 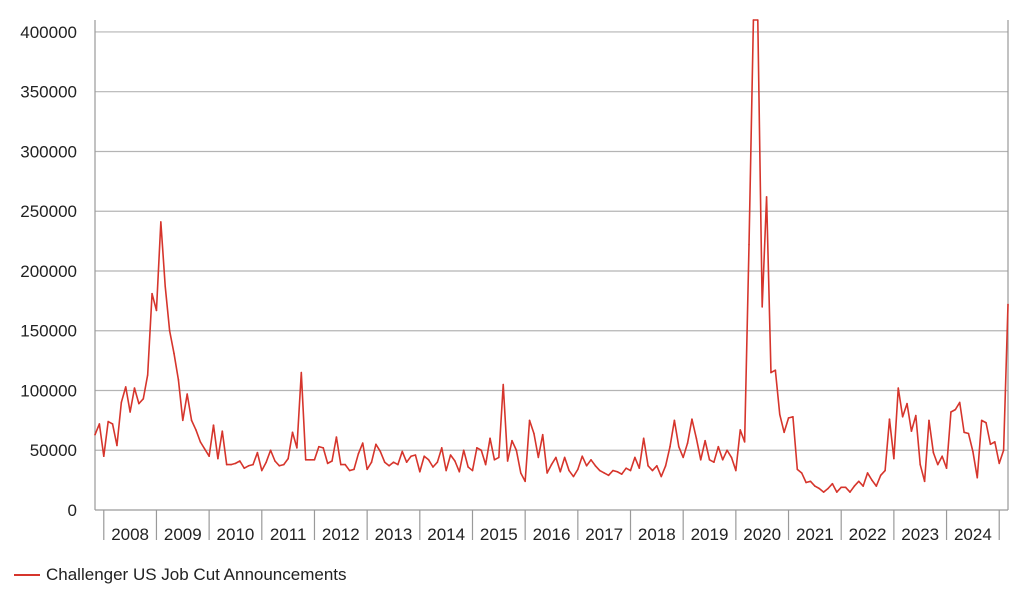 I want to click on y-tick-label: 350000, so click(x=48, y=92).